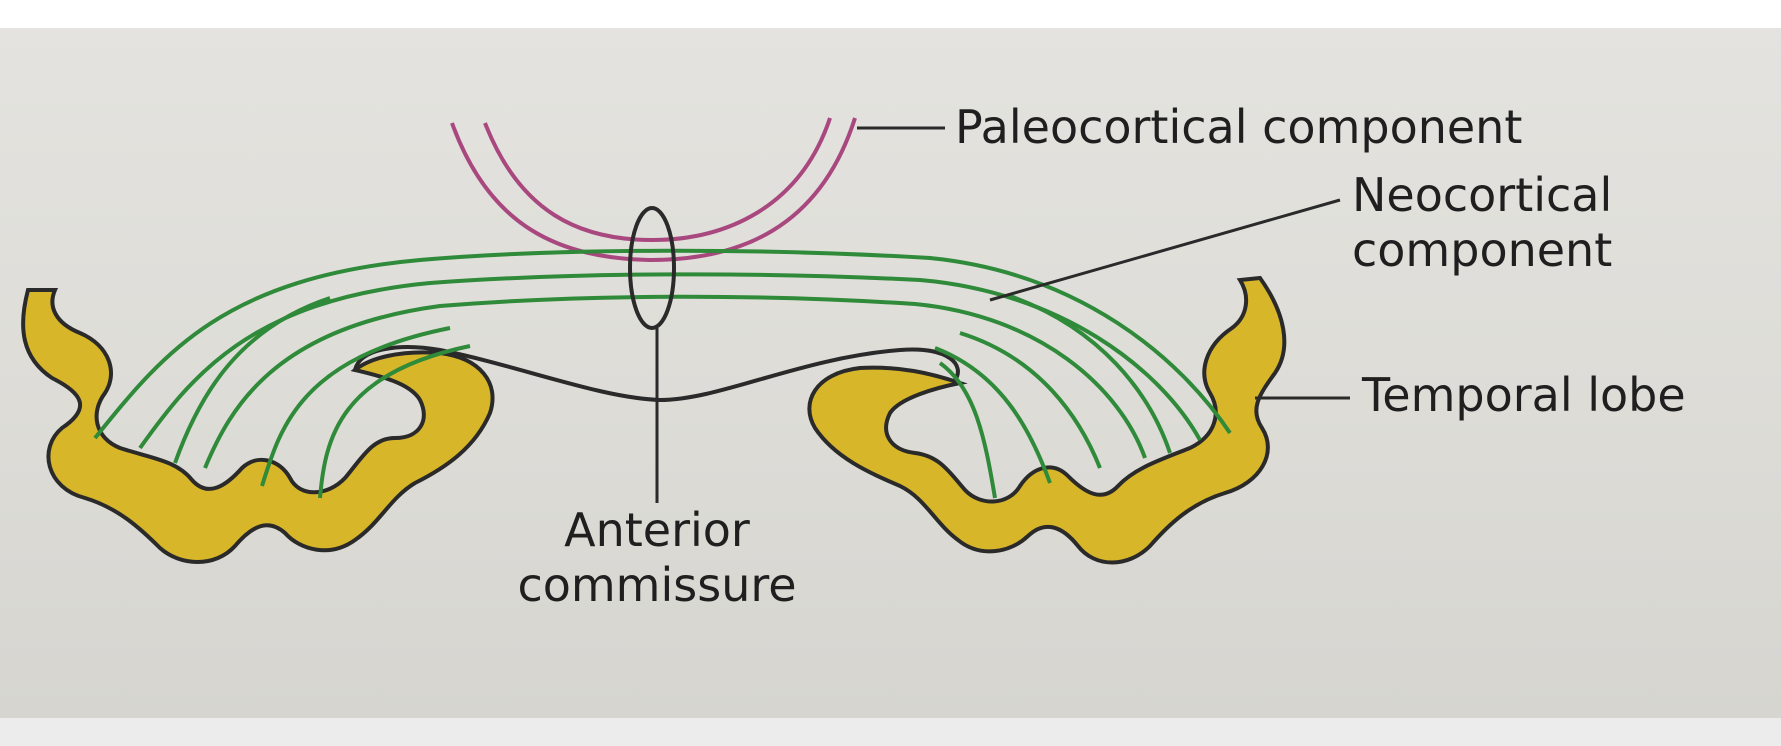 The width and height of the screenshot is (1781, 746). Describe the element at coordinates (657, 585) in the screenshot. I see `label-anterior-line2: commissure` at that location.